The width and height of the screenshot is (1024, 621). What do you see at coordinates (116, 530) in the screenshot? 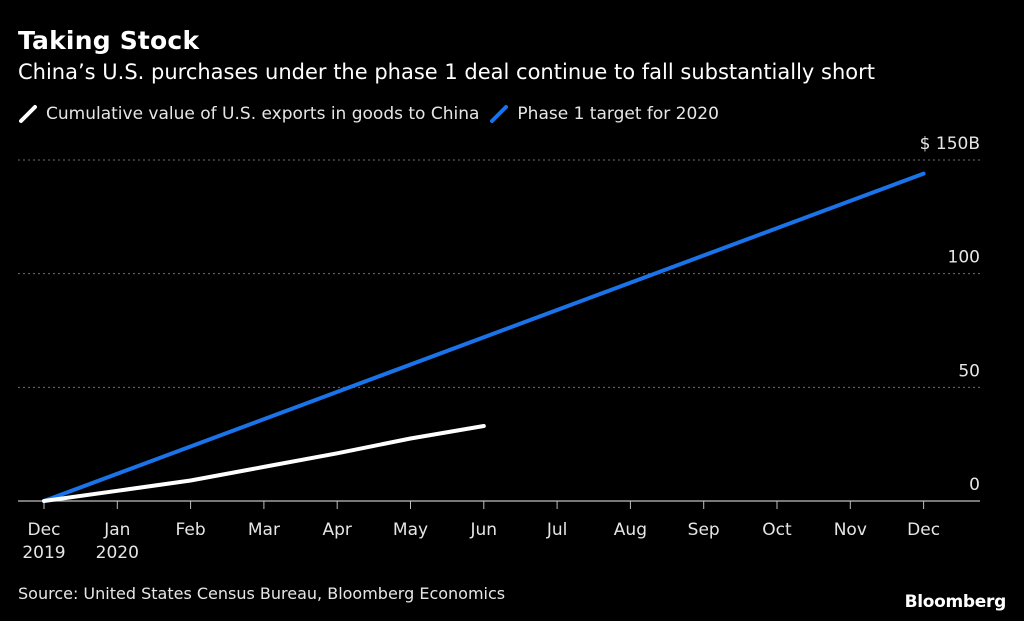
I see `x-tick-label: Jan` at bounding box center [116, 530].